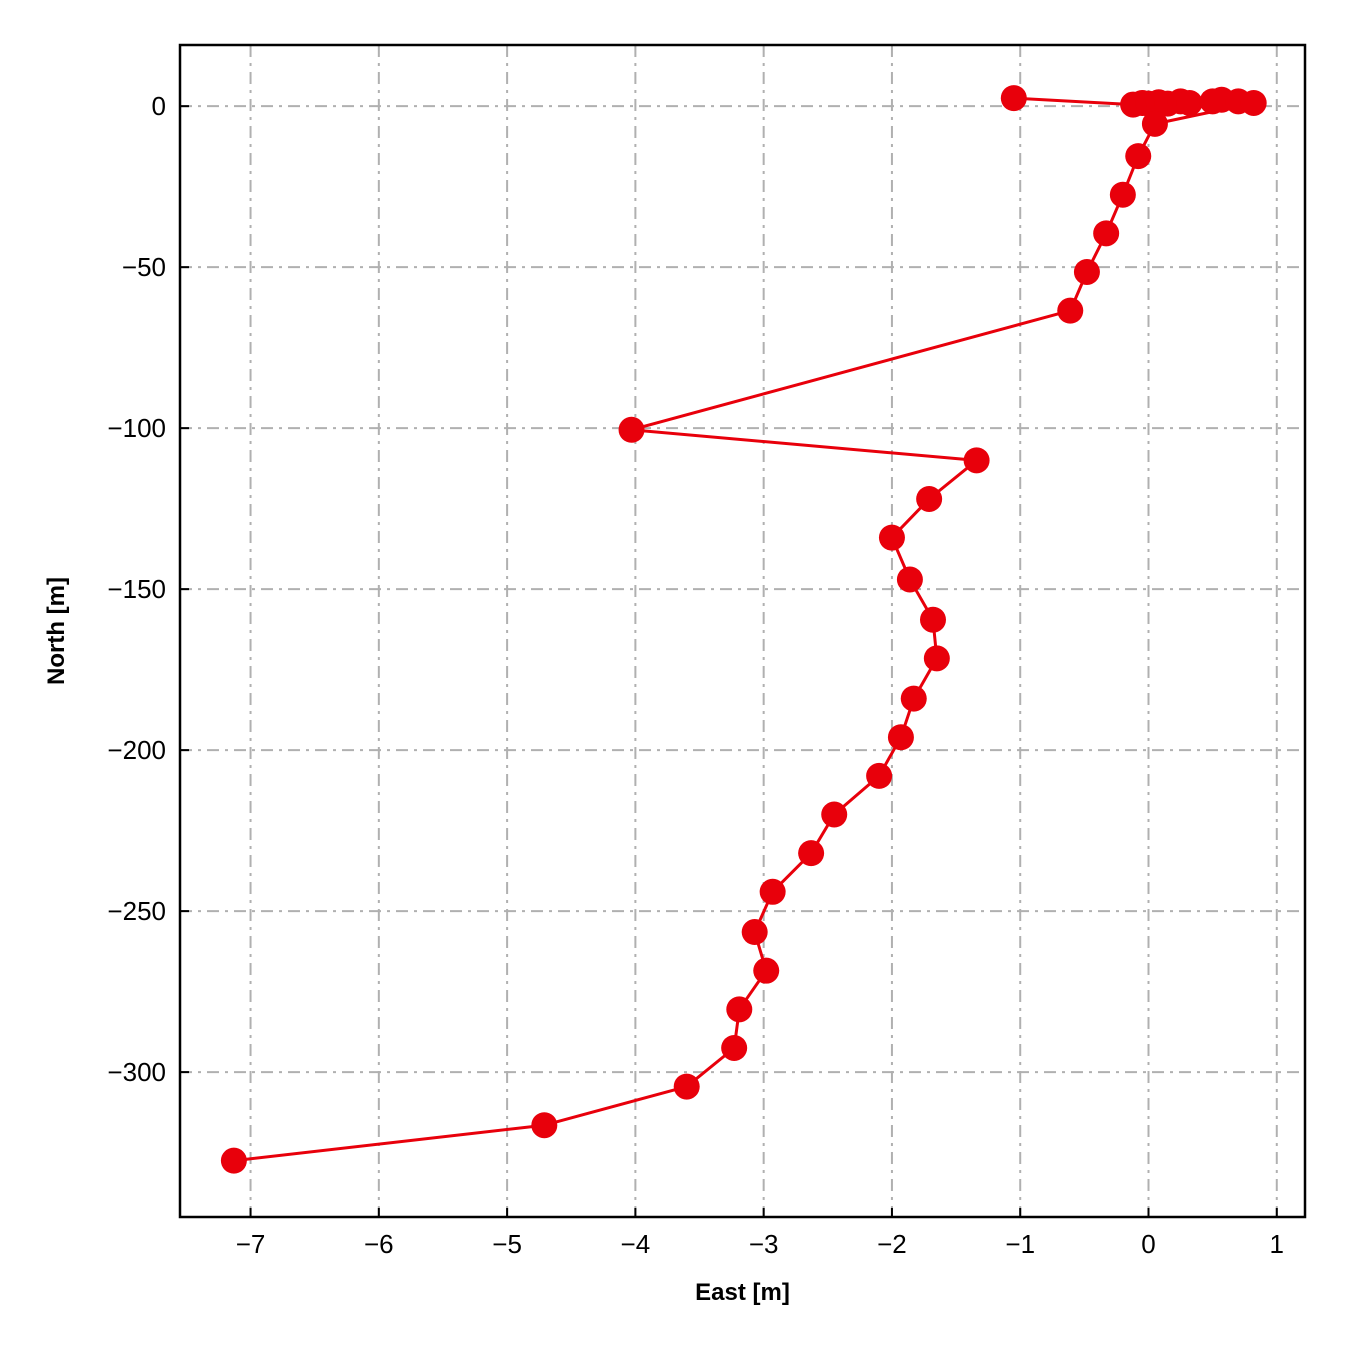 The image size is (1350, 1350). I want to click on y-axis-label: North [m], so click(56, 631).